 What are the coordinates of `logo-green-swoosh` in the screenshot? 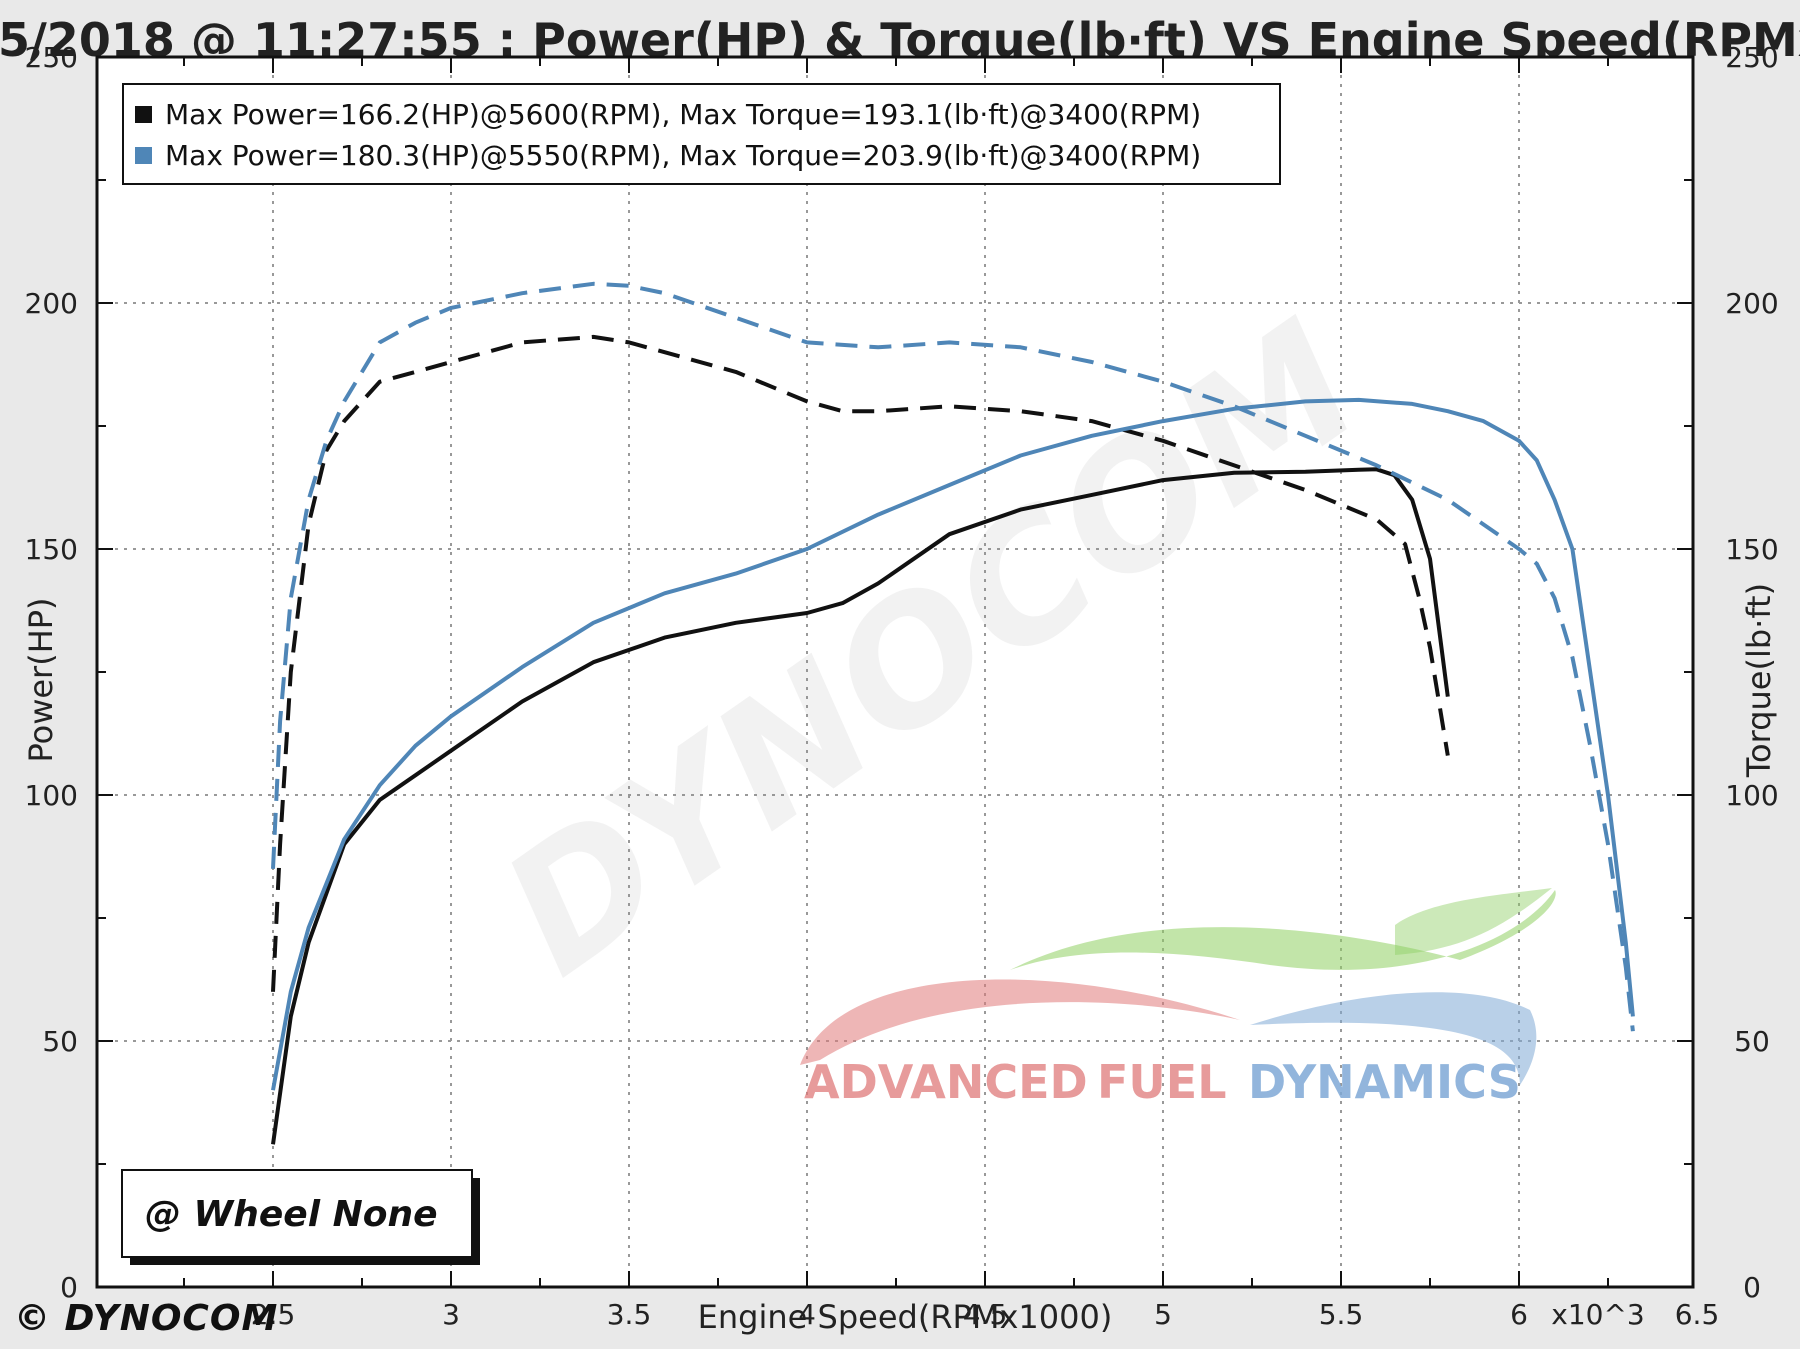 It's located at (1283, 930).